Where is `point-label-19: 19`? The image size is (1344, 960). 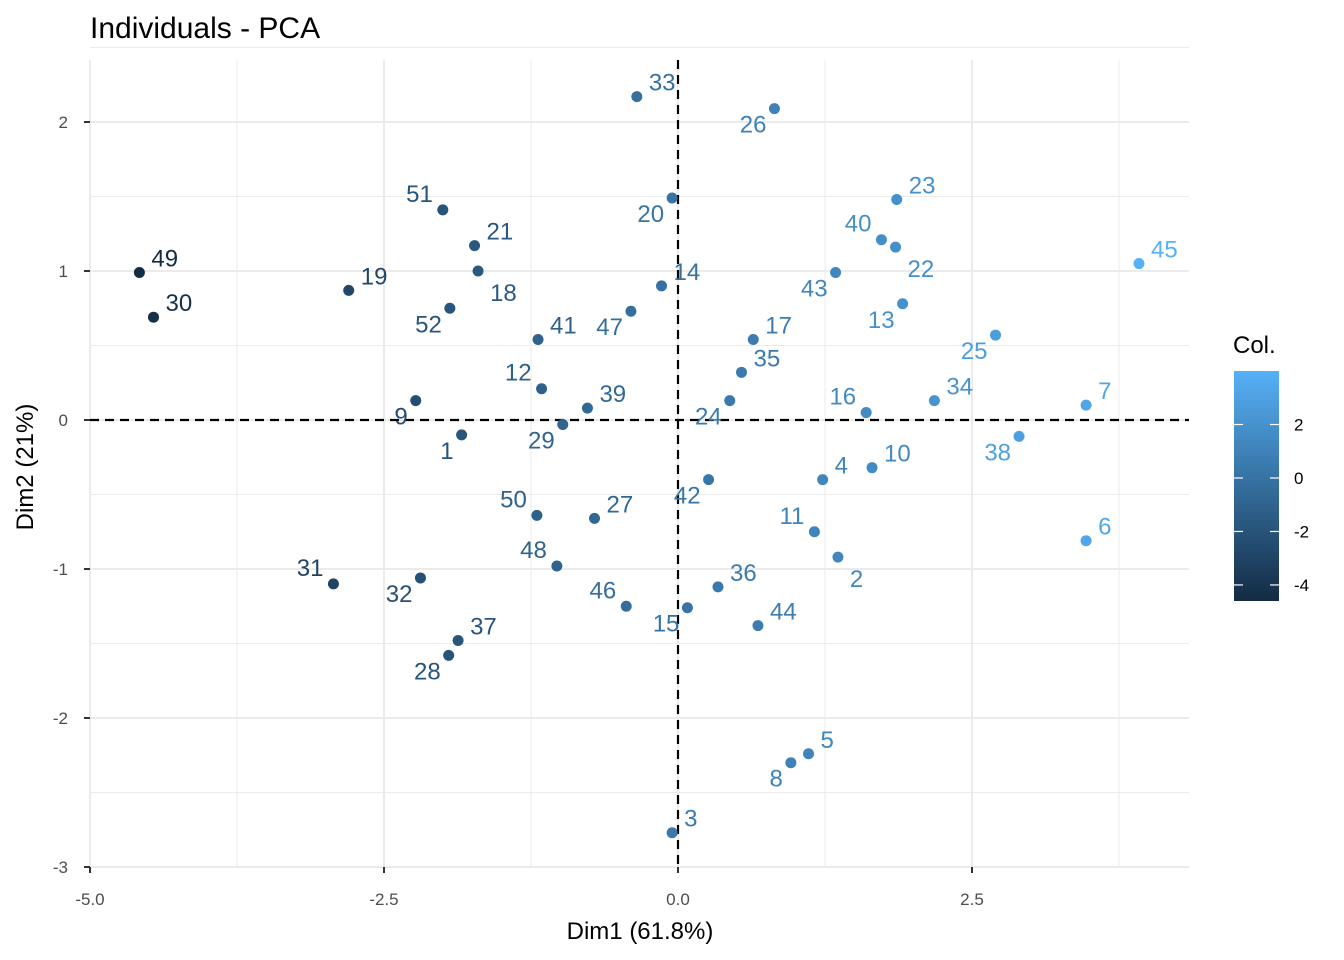 point-label-19: 19 is located at coordinates (374, 276).